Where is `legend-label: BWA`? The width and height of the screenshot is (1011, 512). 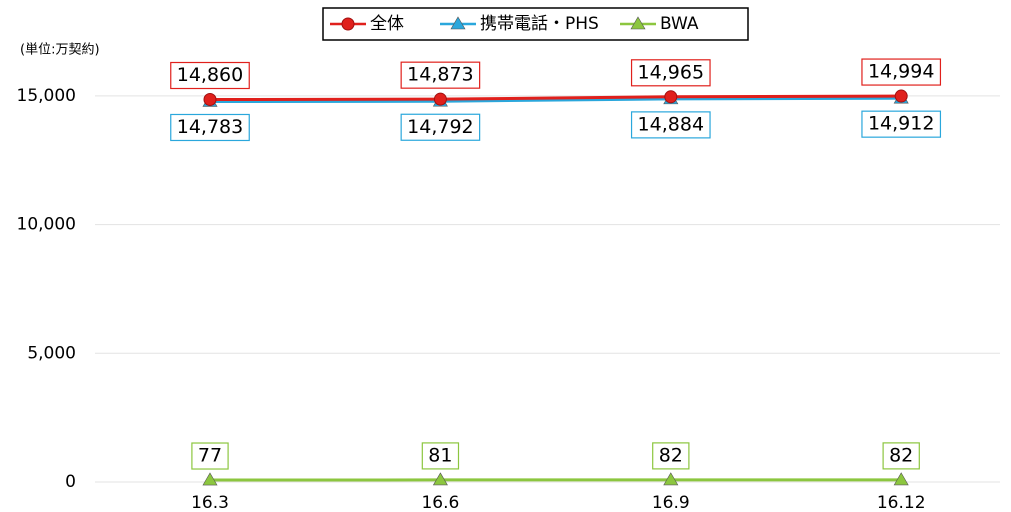 legend-label: BWA is located at coordinates (679, 24).